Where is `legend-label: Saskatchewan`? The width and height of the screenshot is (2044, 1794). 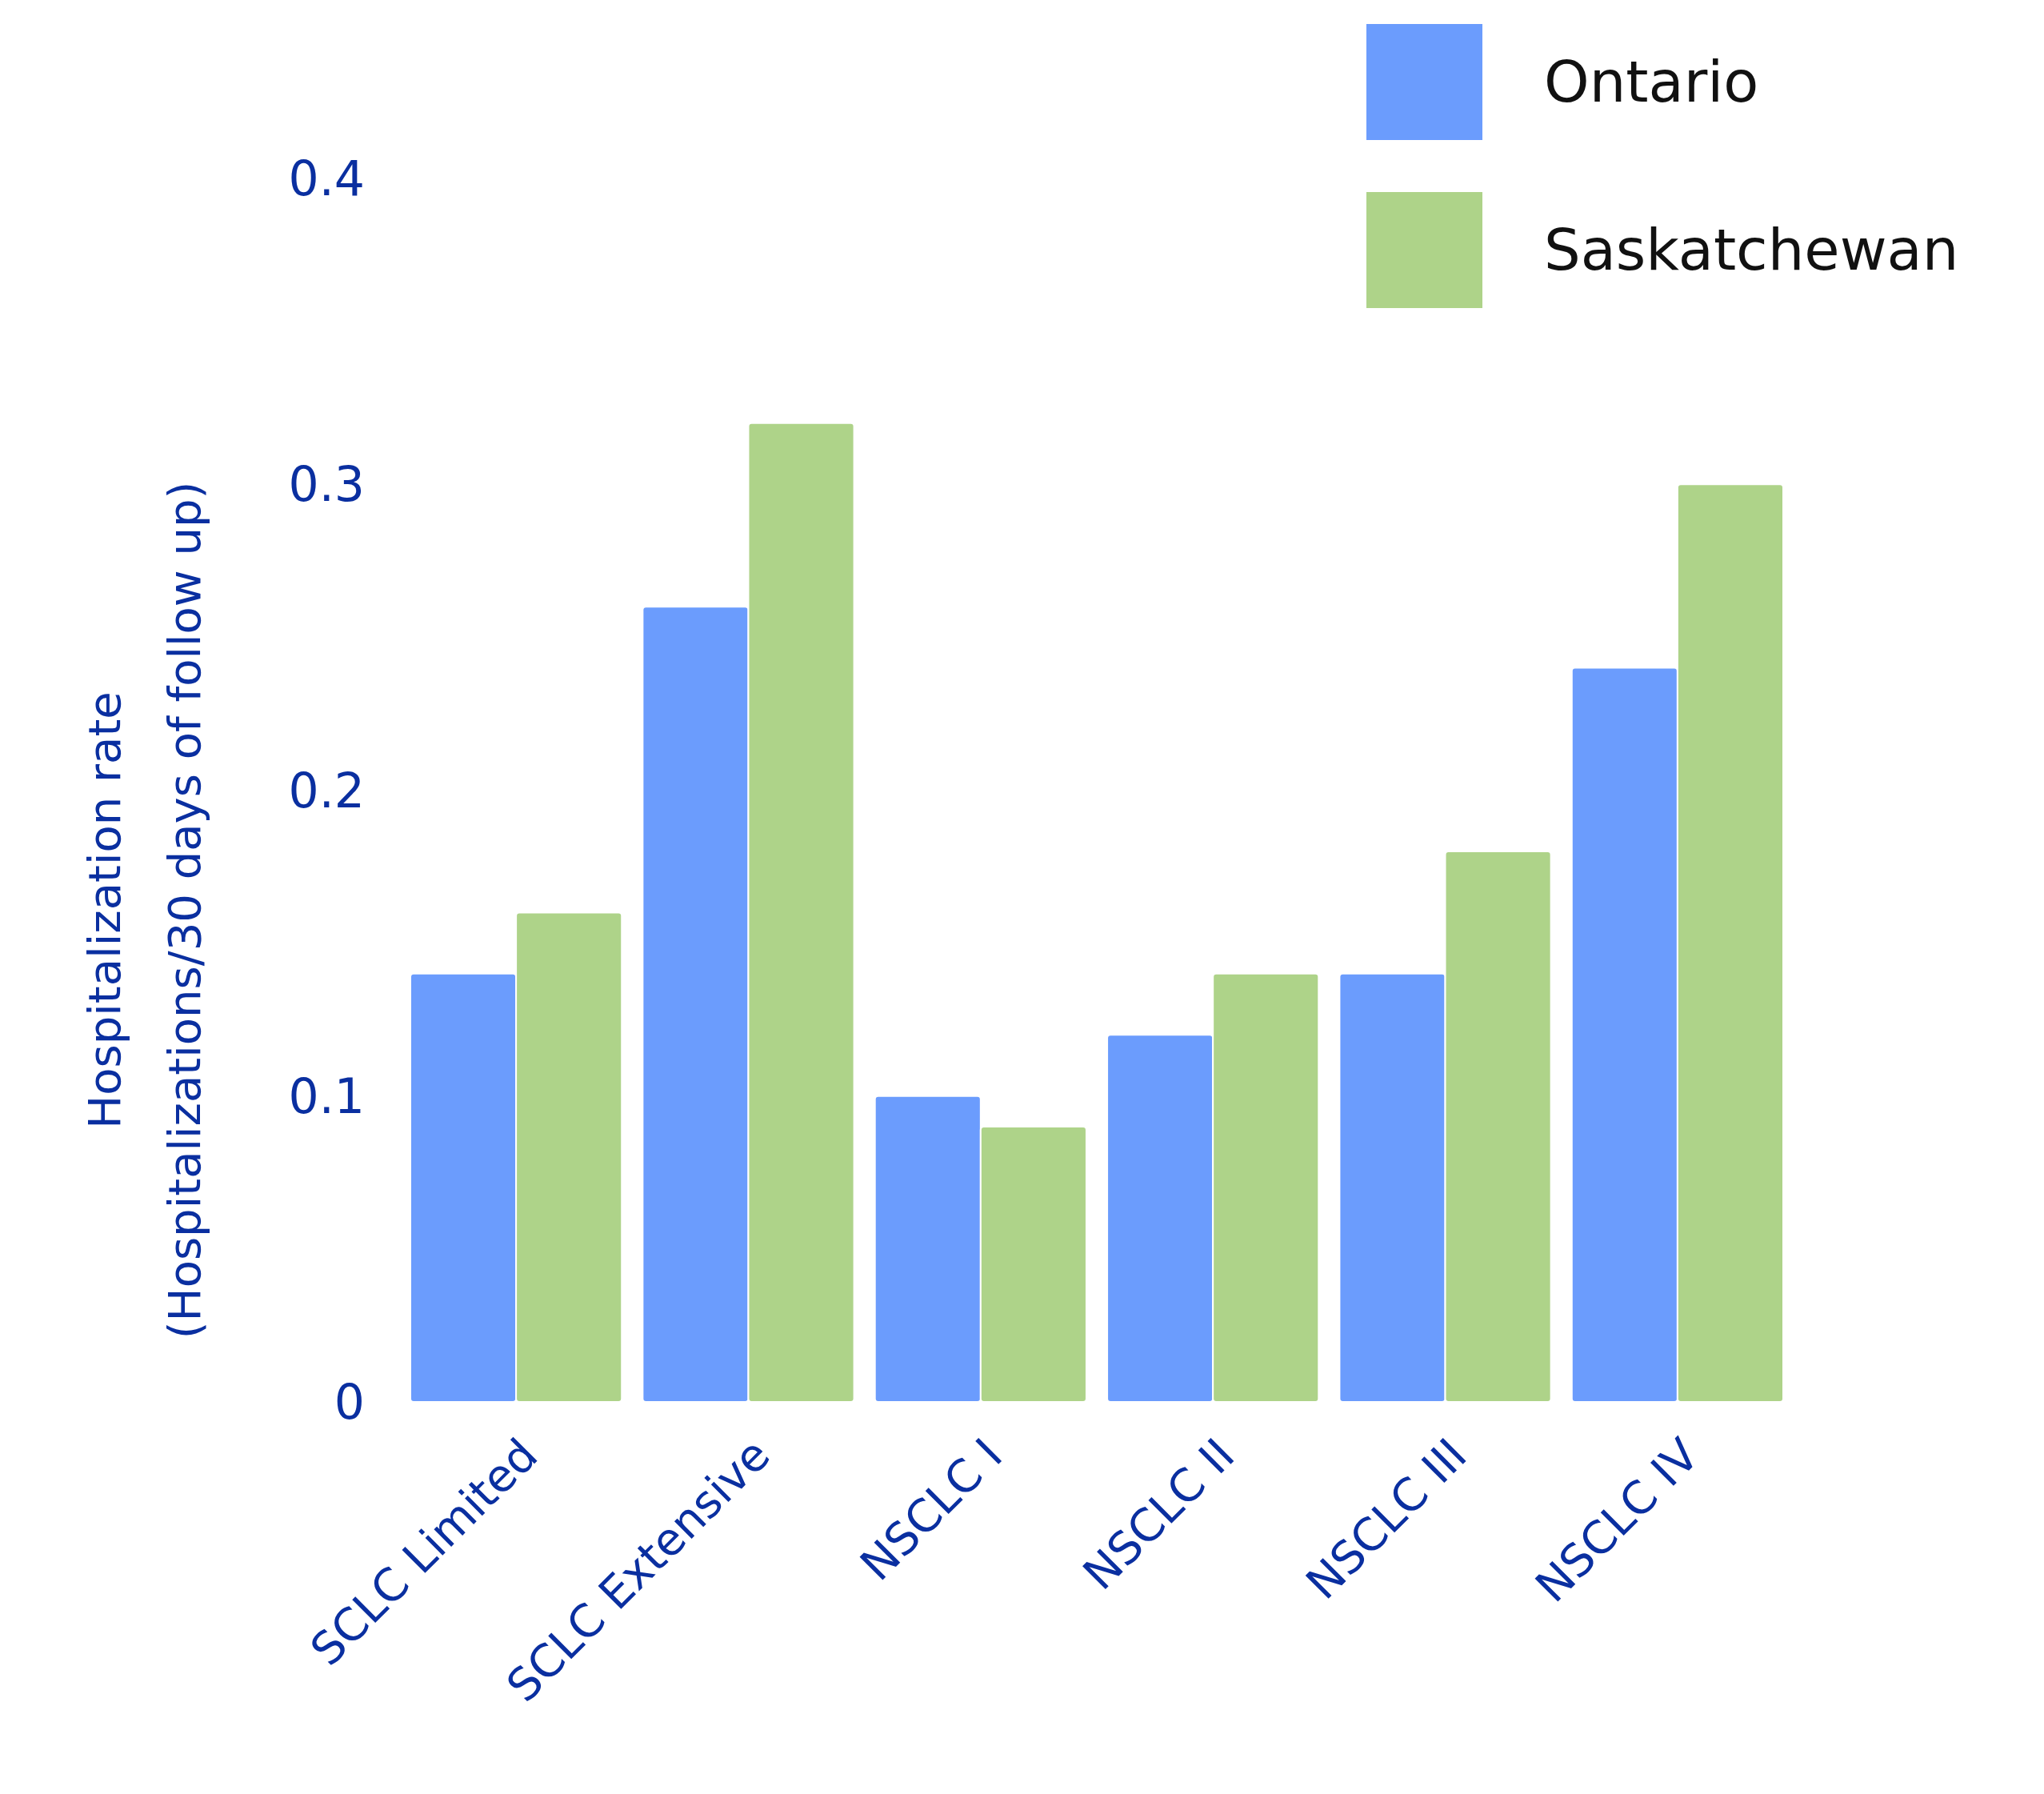 legend-label: Saskatchewan is located at coordinates (1751, 250).